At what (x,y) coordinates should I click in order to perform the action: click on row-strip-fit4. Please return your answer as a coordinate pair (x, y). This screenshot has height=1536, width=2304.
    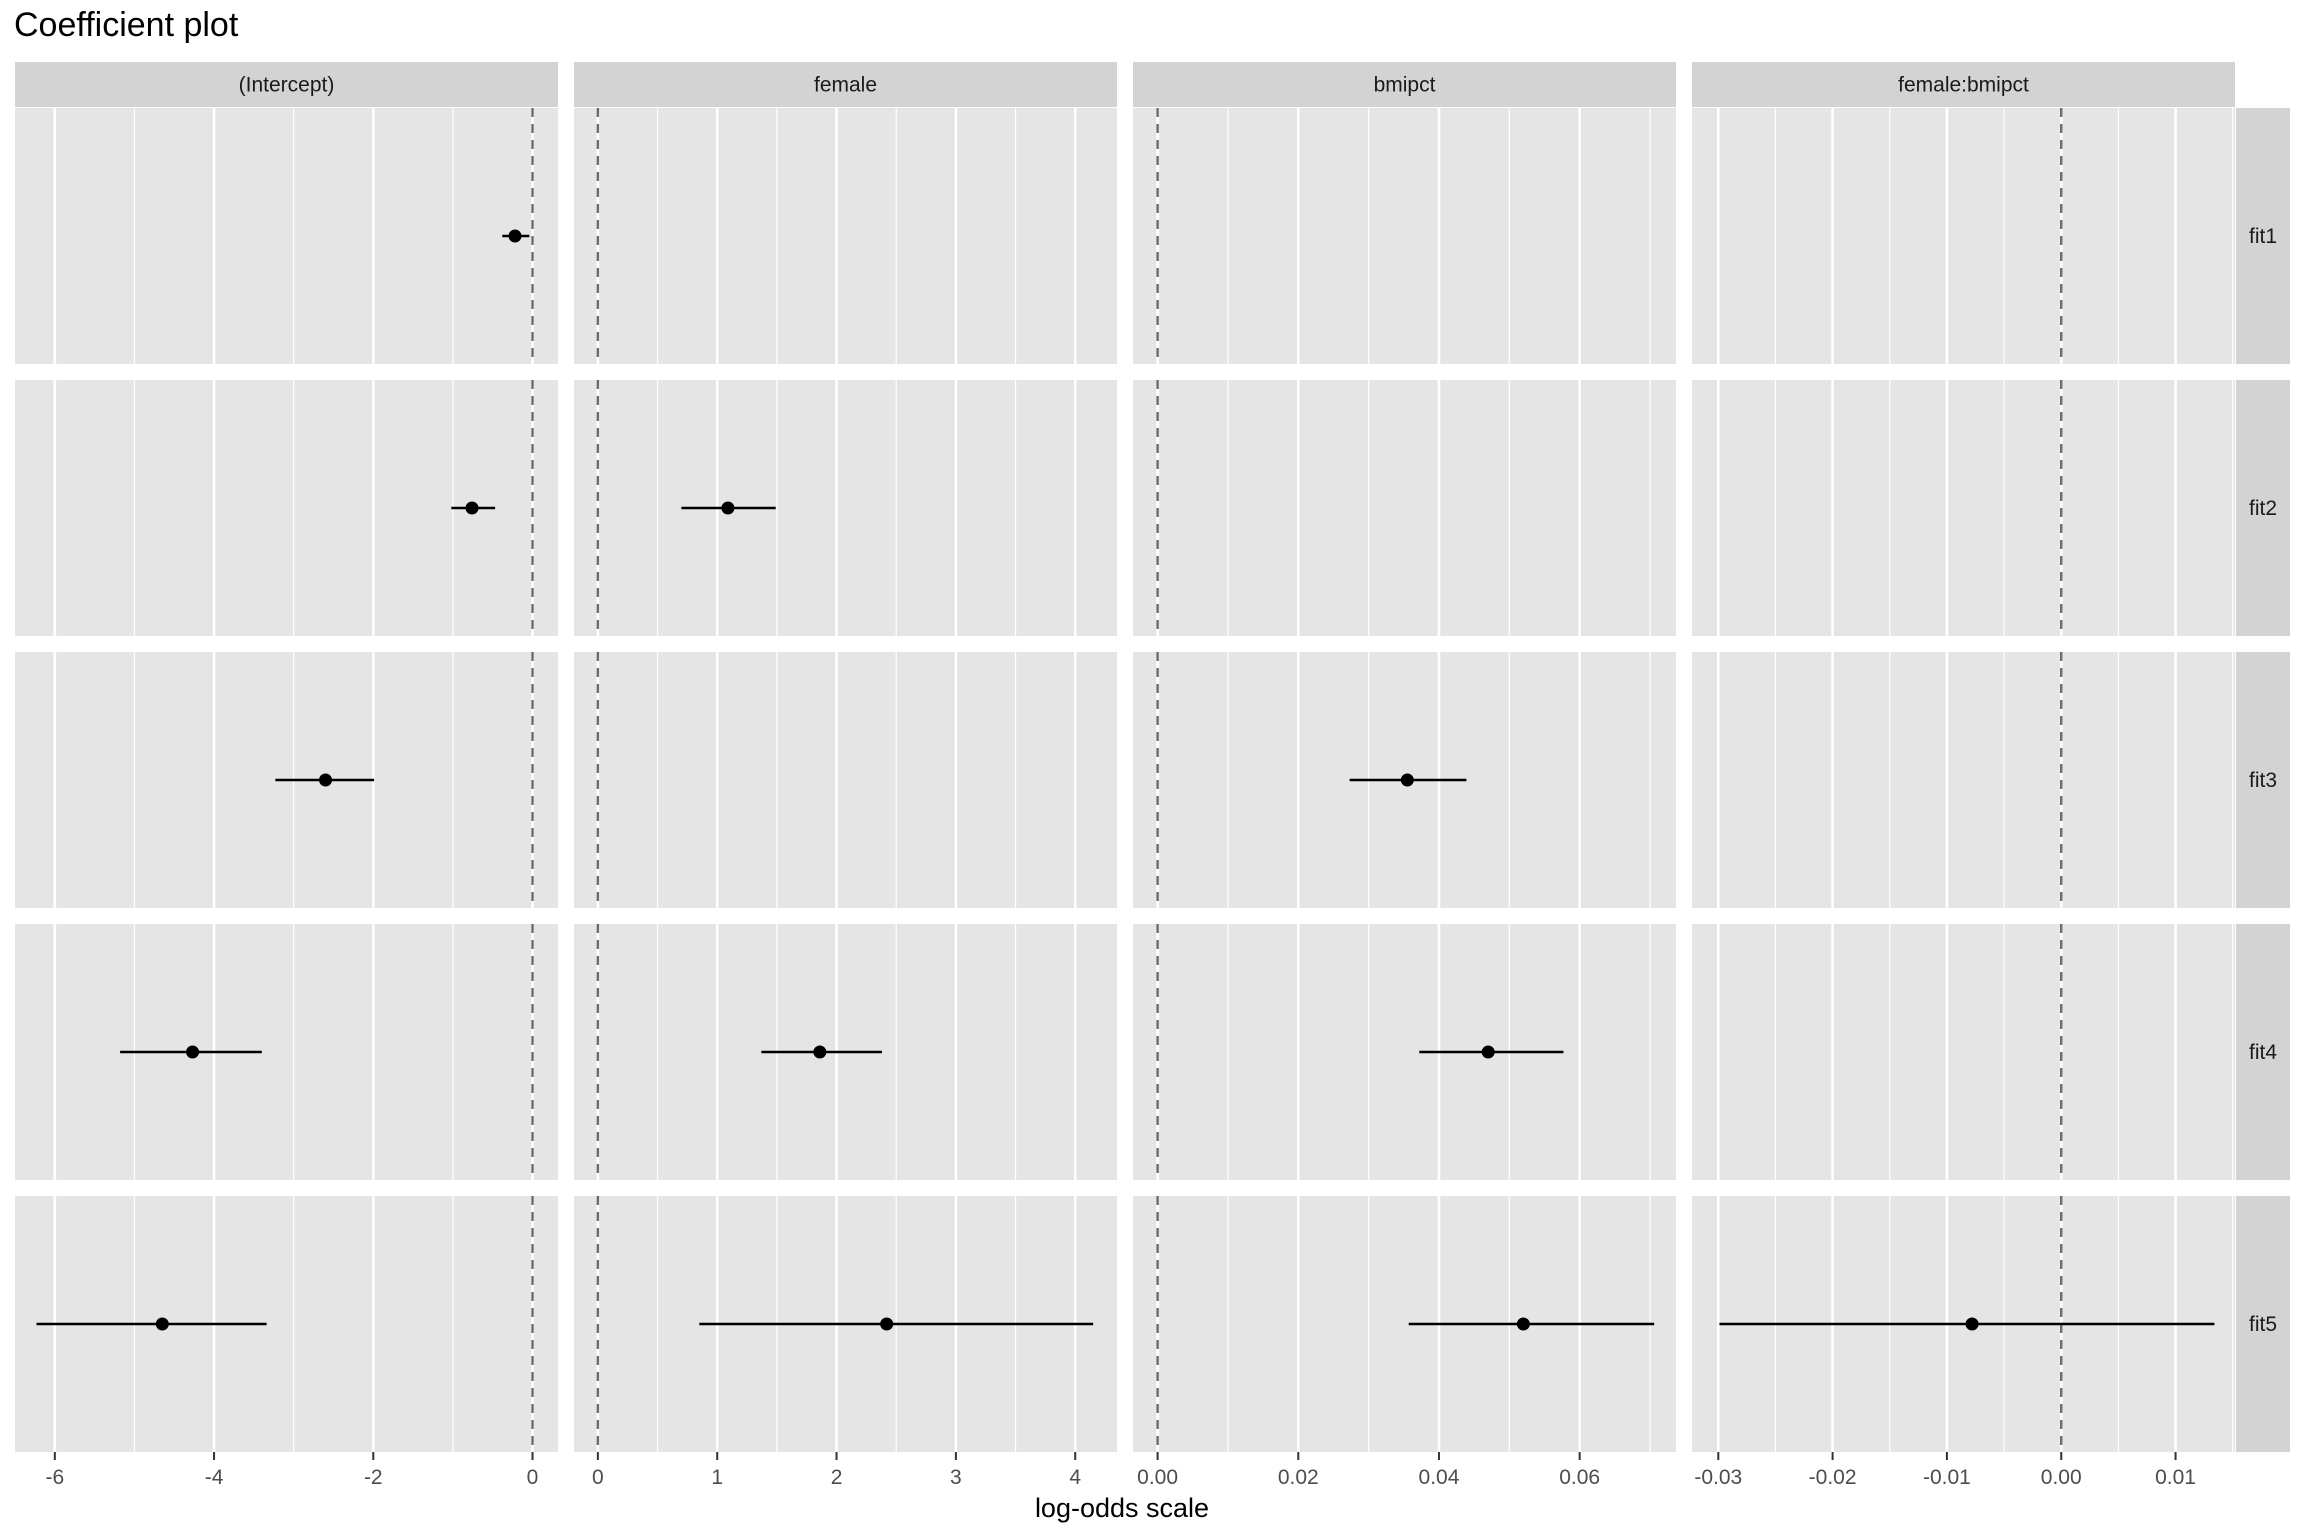
    Looking at the image, I should click on (2263, 1052).